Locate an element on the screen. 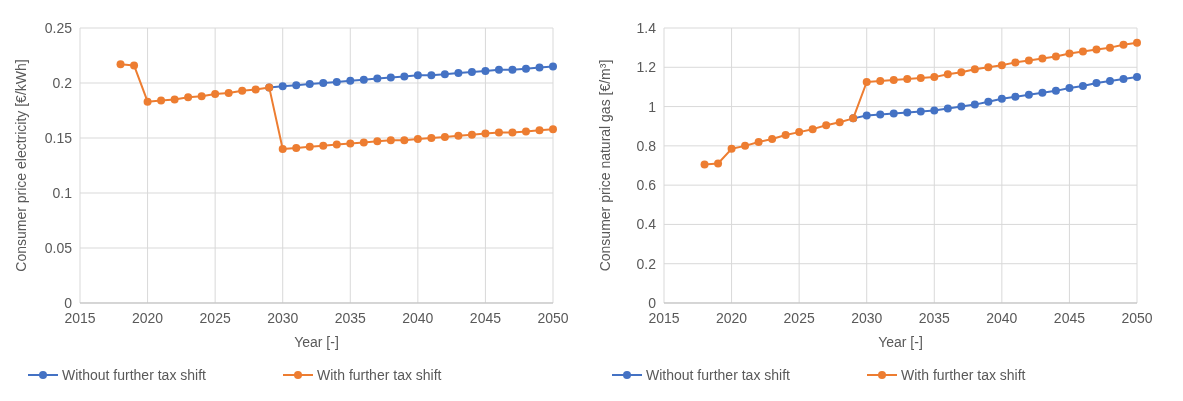 This screenshot has height=401, width=1183. legend-label: With further tax shift is located at coordinates (379, 375).